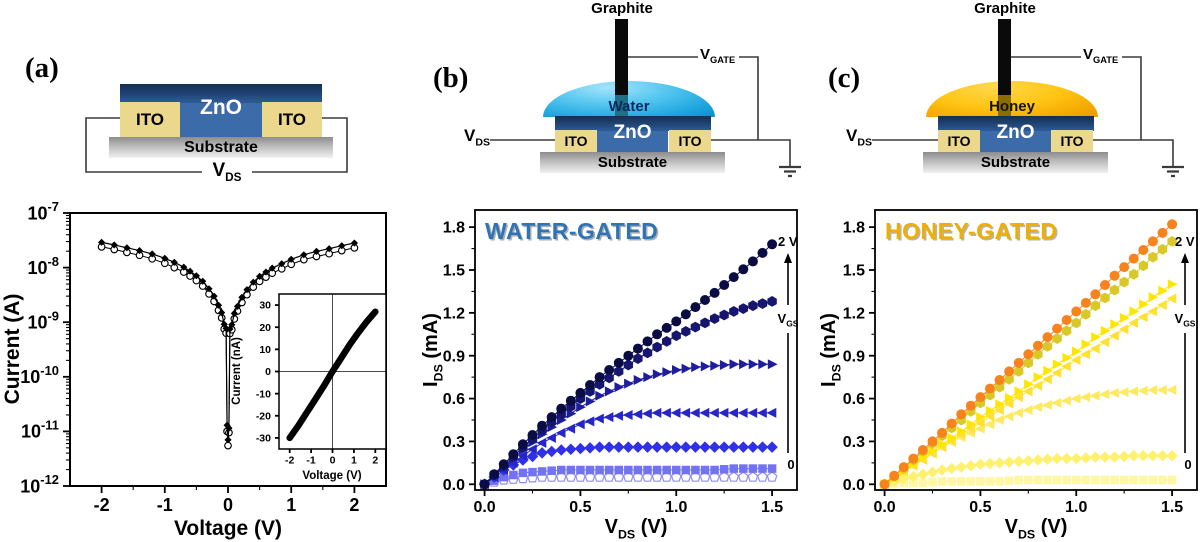 Image resolution: width=1200 pixels, height=542 pixels. I want to click on vgate-label-c: VGATE, so click(1101, 55).